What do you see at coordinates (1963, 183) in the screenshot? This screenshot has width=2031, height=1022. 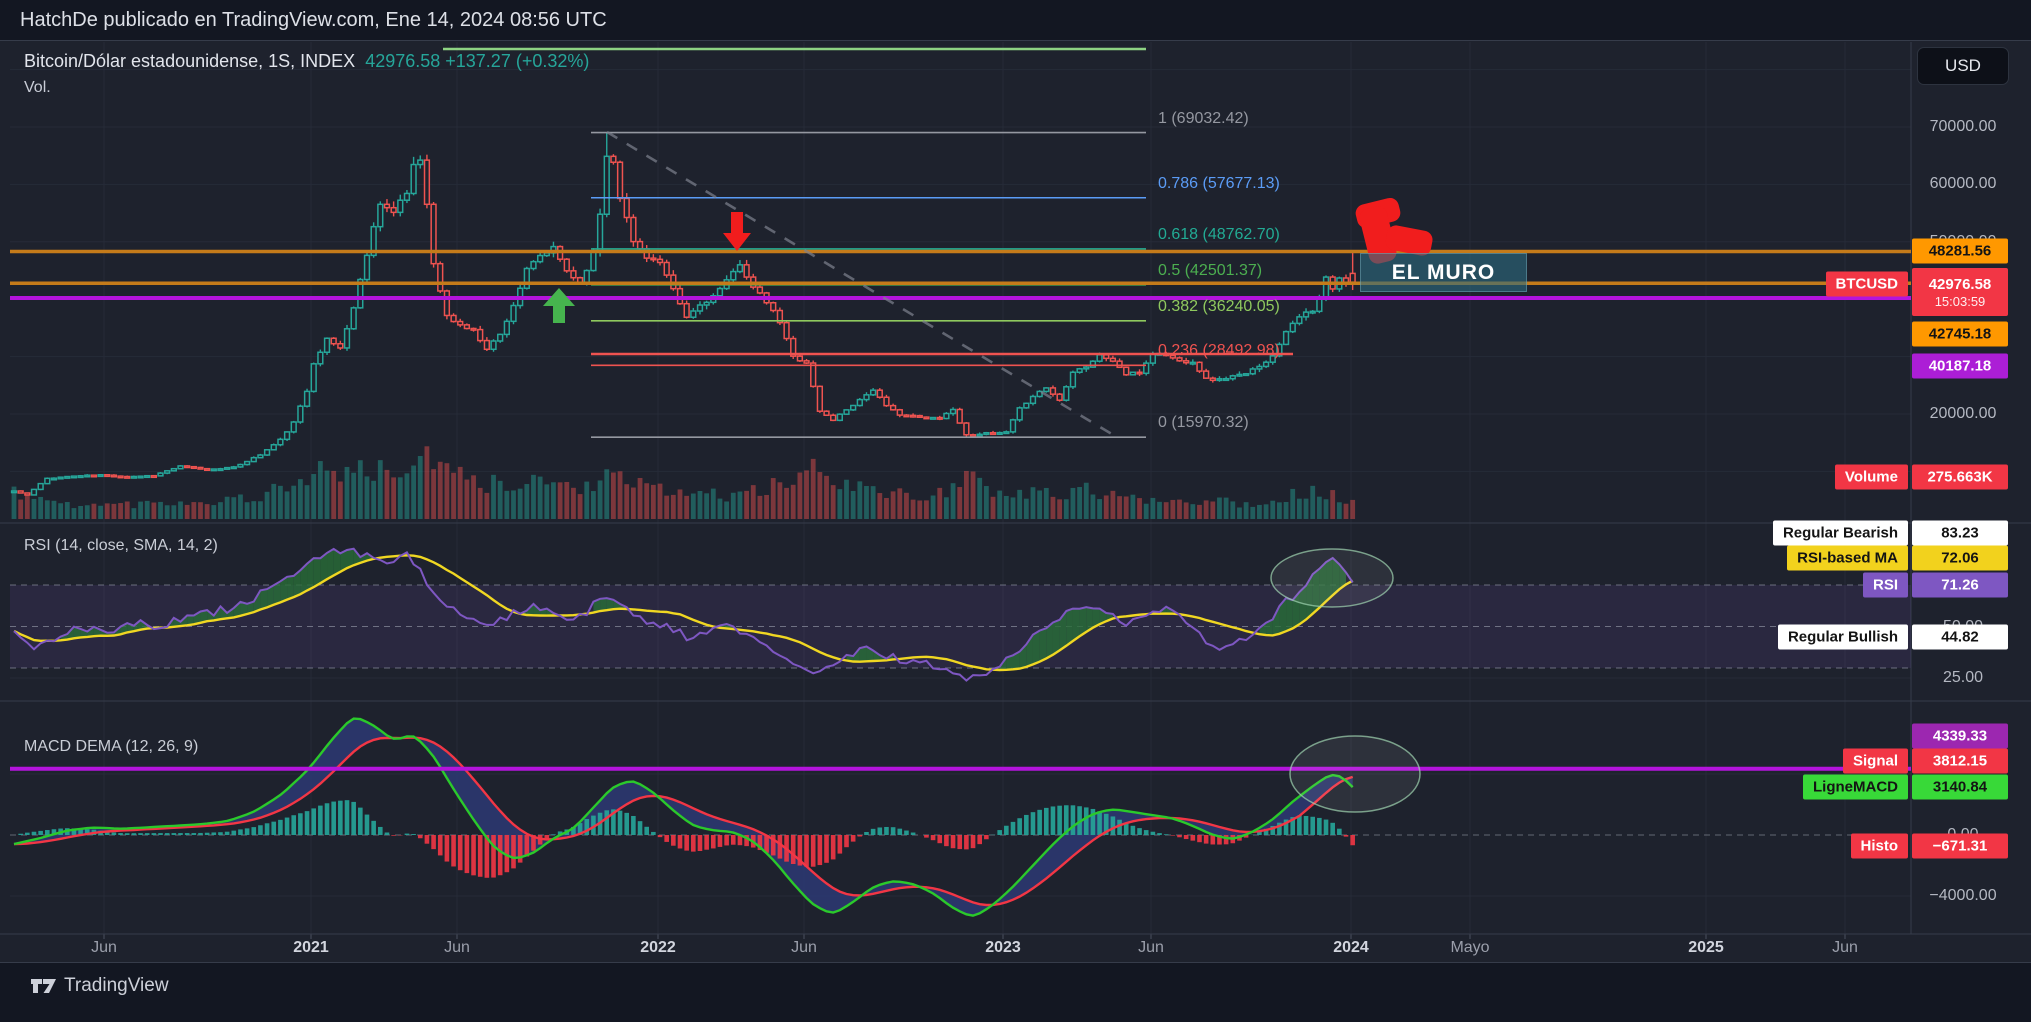 I see `axis-tick-label: 60000.00` at bounding box center [1963, 183].